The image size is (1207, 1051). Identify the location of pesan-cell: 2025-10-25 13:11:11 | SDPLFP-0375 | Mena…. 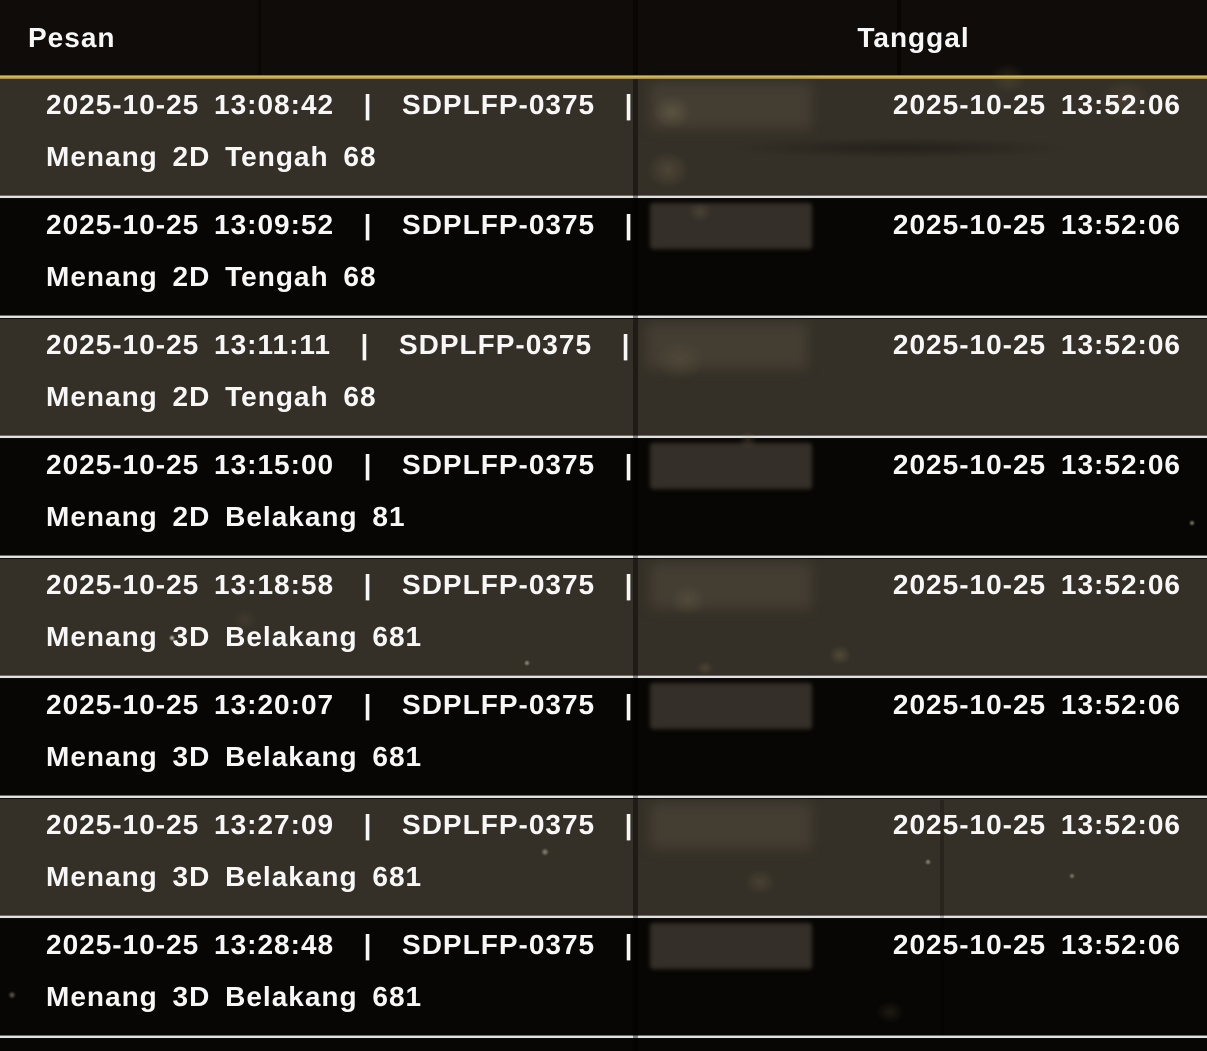
(404, 371).